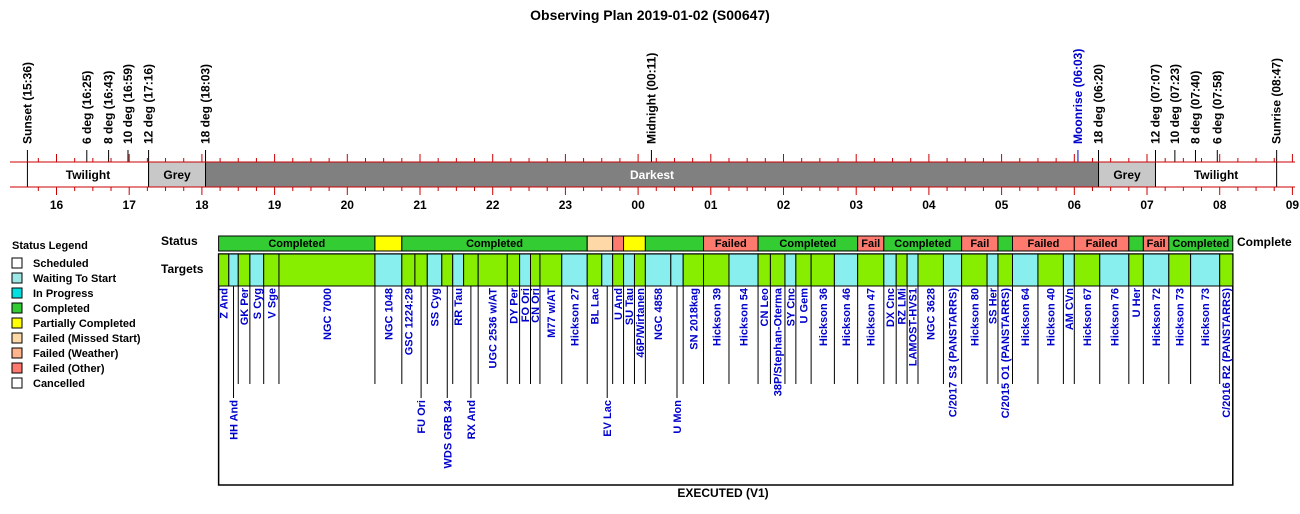  Describe the element at coordinates (1070, 309) in the screenshot. I see `target-label: AM CVn` at that location.